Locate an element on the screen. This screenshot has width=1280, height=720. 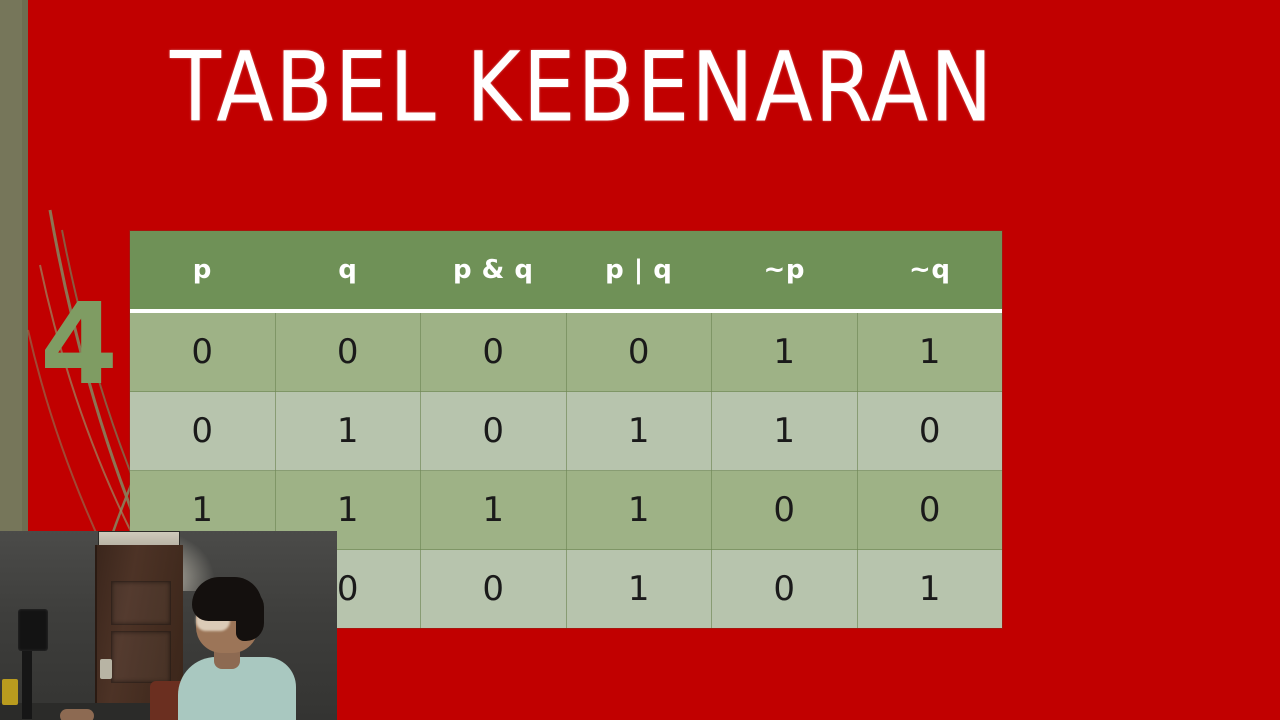
table-row: 0 1 0 1 1 0 is located at coordinates (566, 431).